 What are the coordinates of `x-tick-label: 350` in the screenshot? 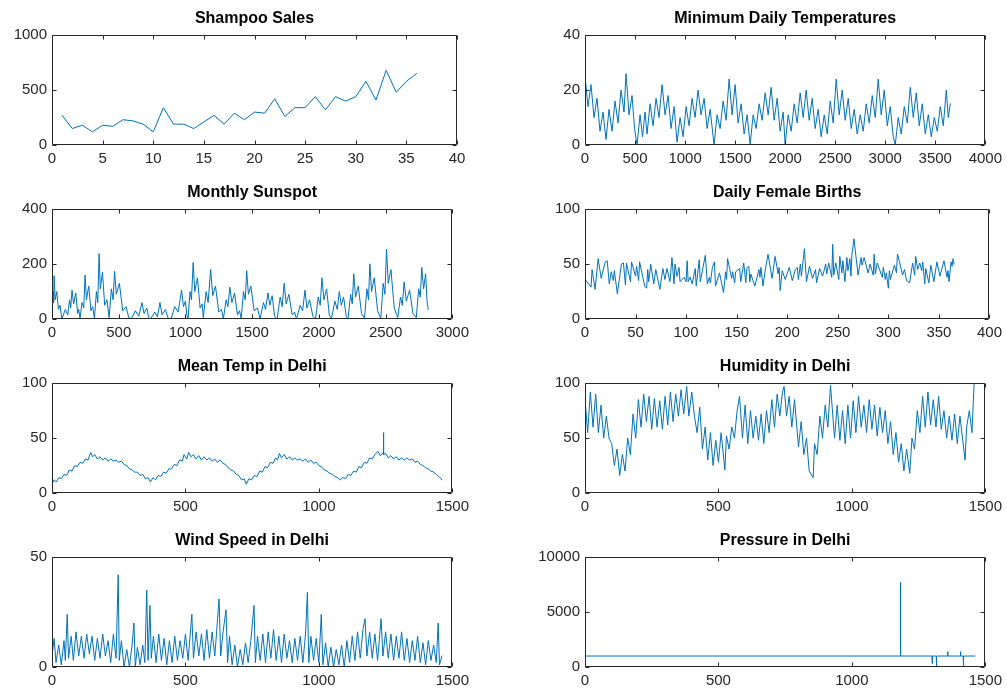 It's located at (939, 332).